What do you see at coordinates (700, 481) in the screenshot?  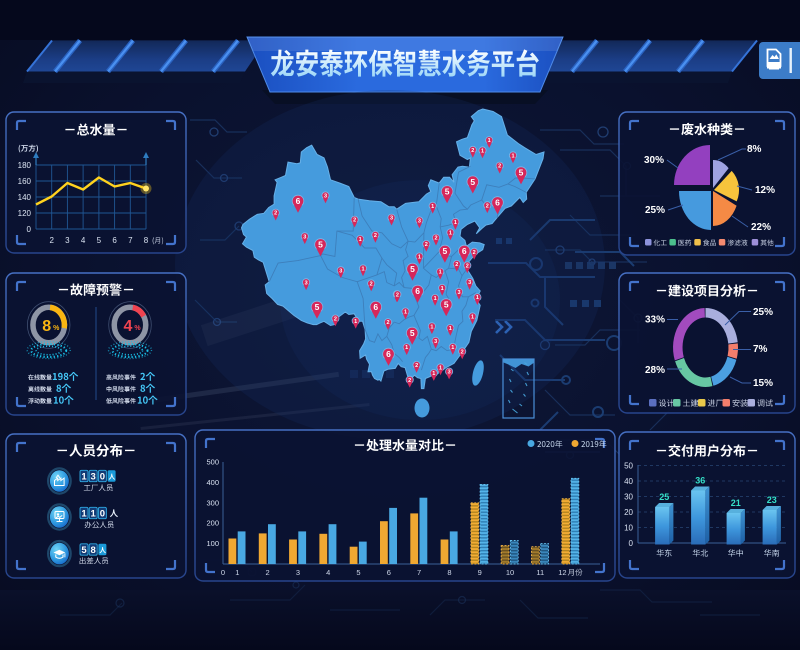 I see `svg-text: 36` at bounding box center [700, 481].